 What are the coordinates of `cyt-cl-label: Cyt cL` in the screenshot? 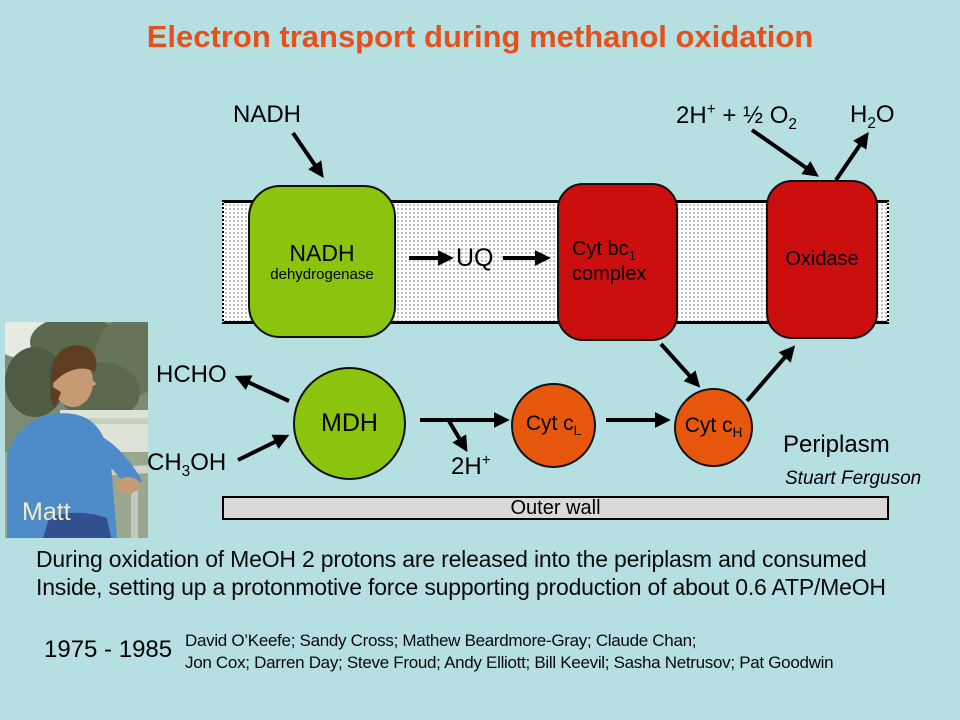 It's located at (553, 425).